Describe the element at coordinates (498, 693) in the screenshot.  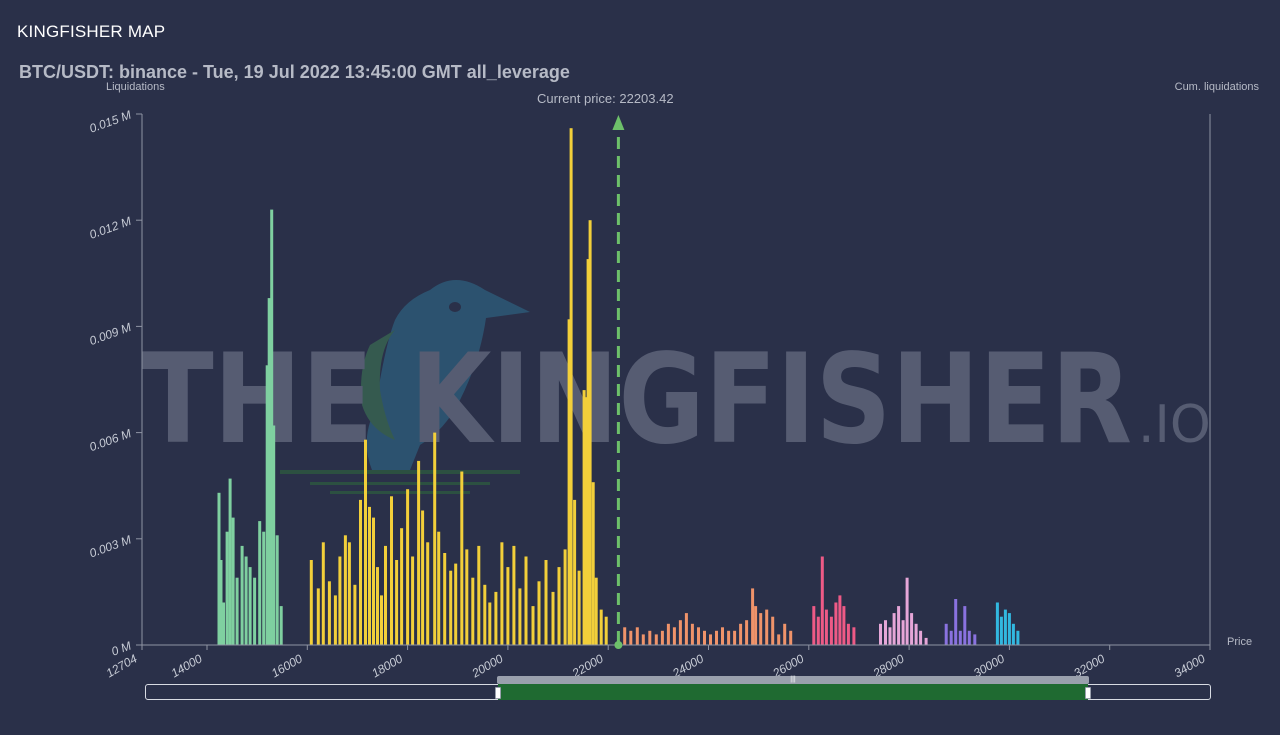
I see `navigator-left-handle` at that location.